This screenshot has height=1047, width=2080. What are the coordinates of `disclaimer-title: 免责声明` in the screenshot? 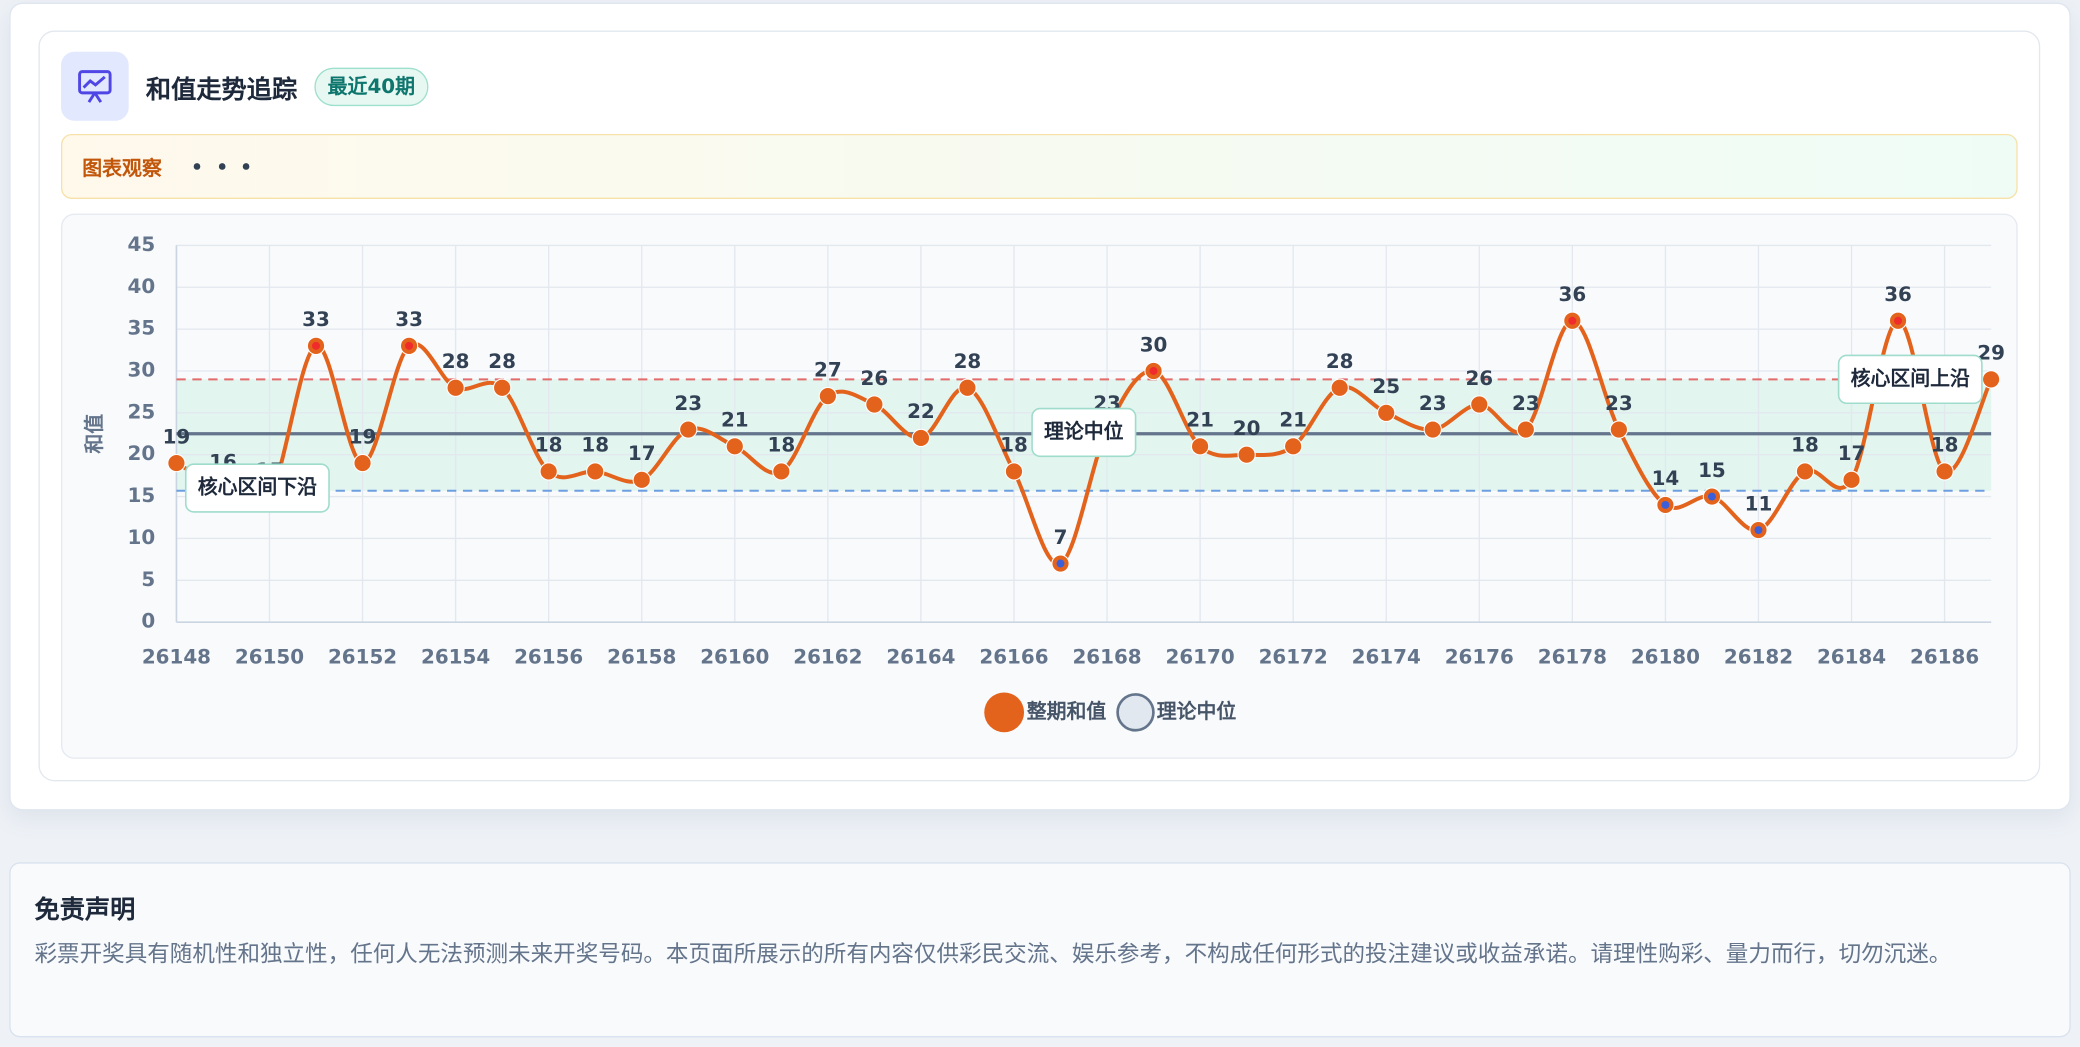 It's located at (85, 910).